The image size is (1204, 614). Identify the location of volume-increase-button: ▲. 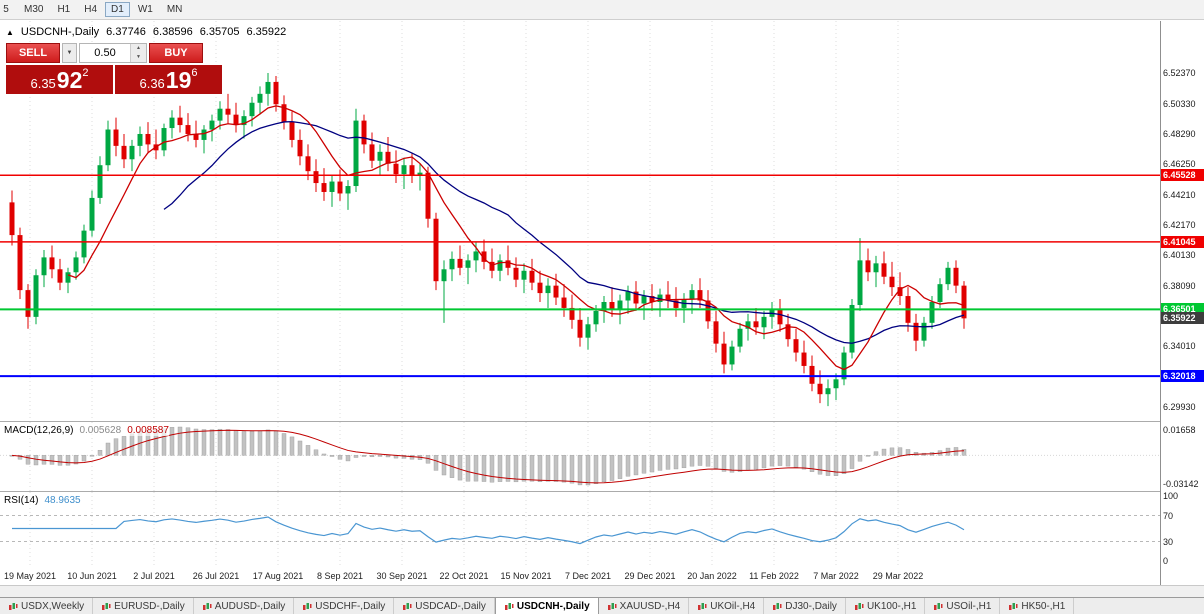
(138, 48).